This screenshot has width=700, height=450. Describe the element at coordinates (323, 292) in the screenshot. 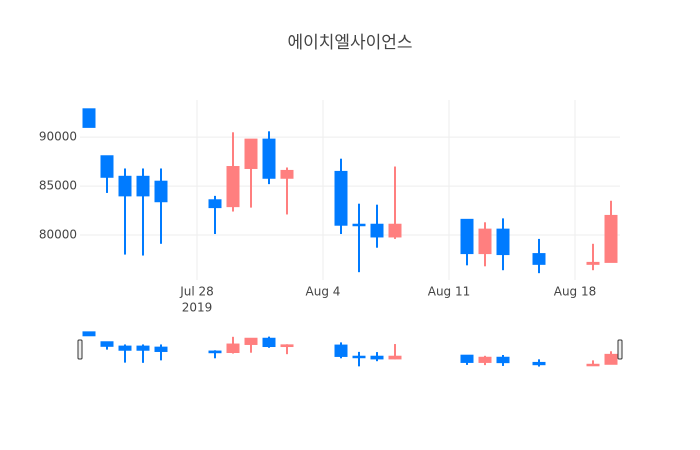

I see `x-tick-label: Aug 4` at that location.